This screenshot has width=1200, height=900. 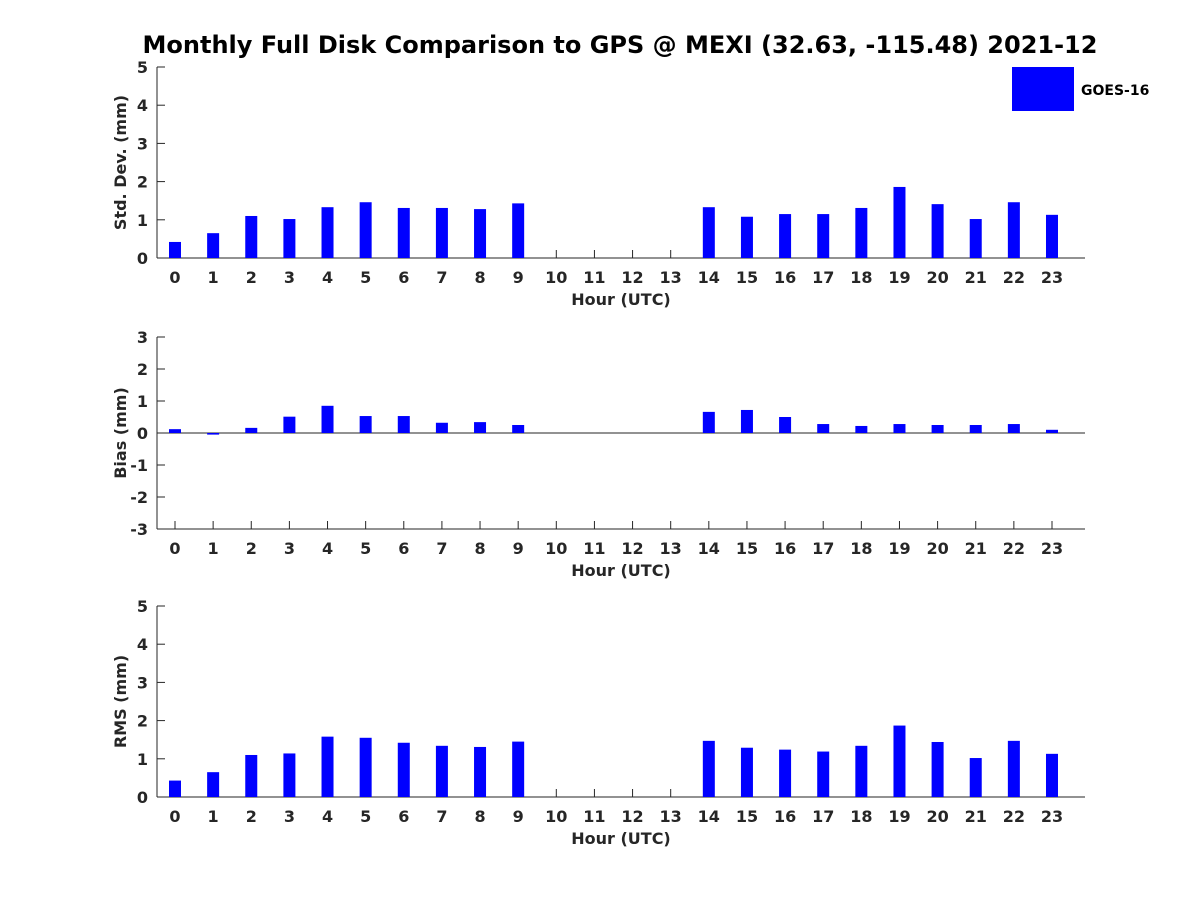 I want to click on legend: GOES-16, so click(x=1080, y=89).